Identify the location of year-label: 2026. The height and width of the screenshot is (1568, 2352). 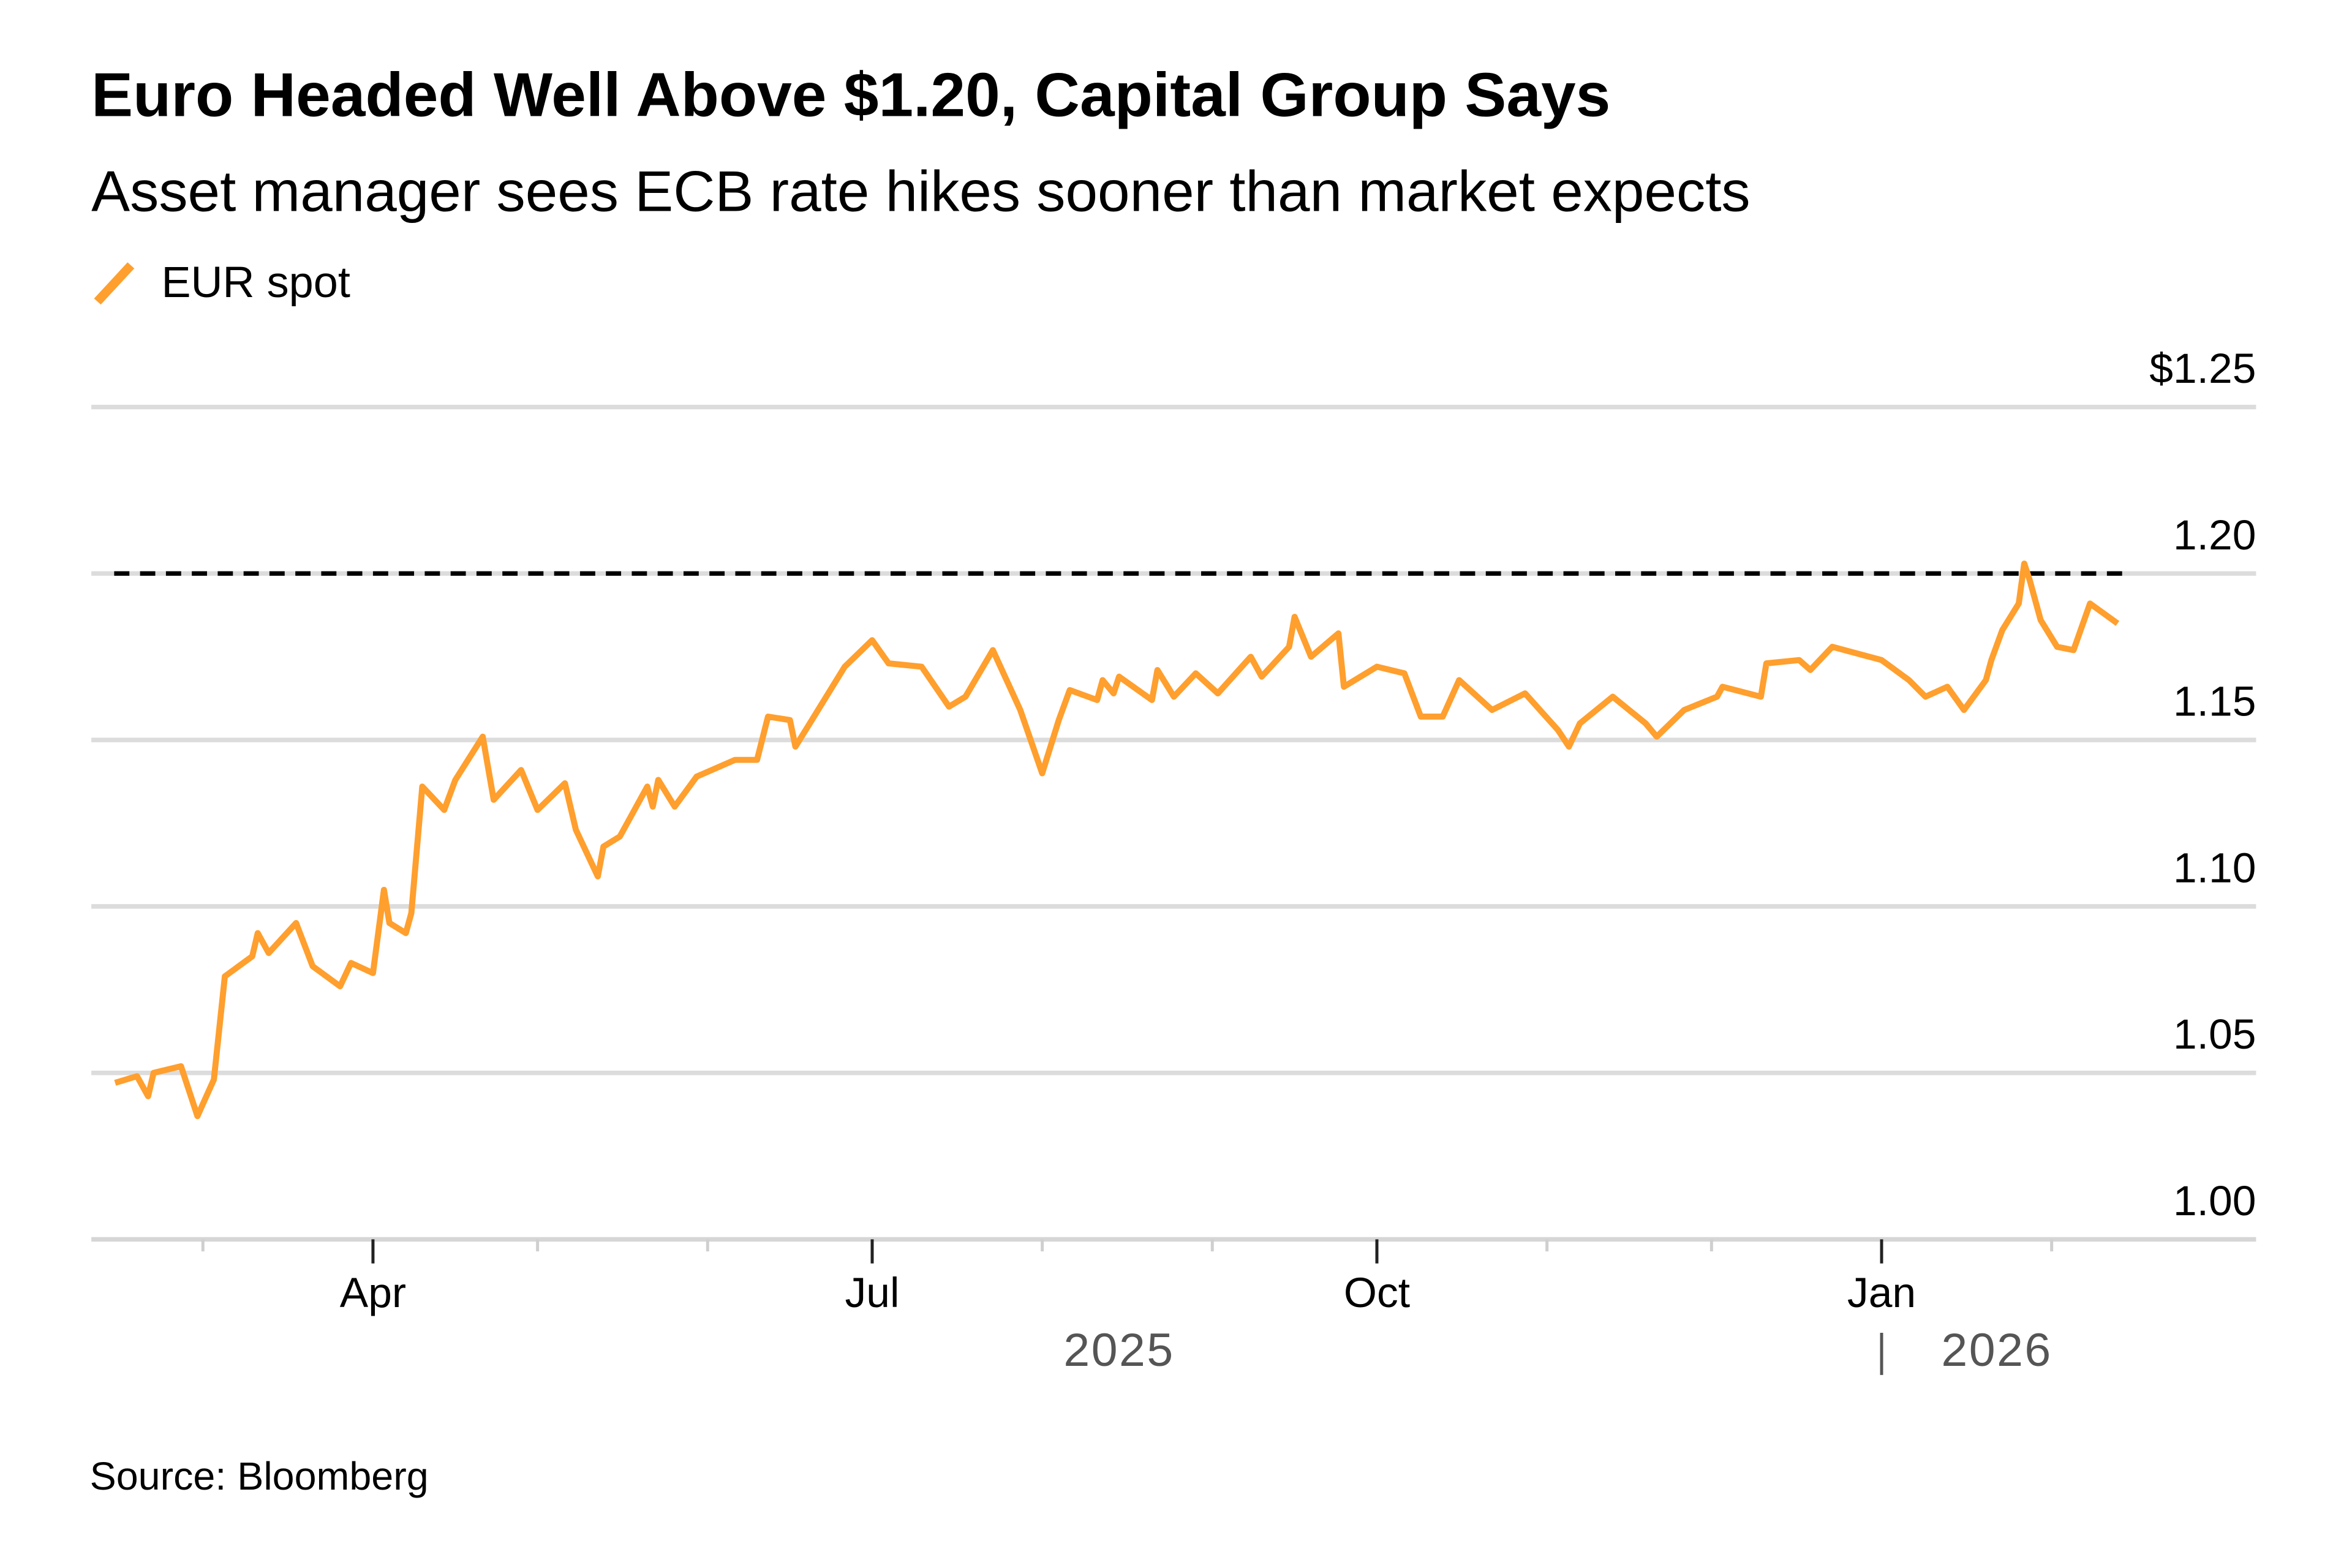
(1997, 1350).